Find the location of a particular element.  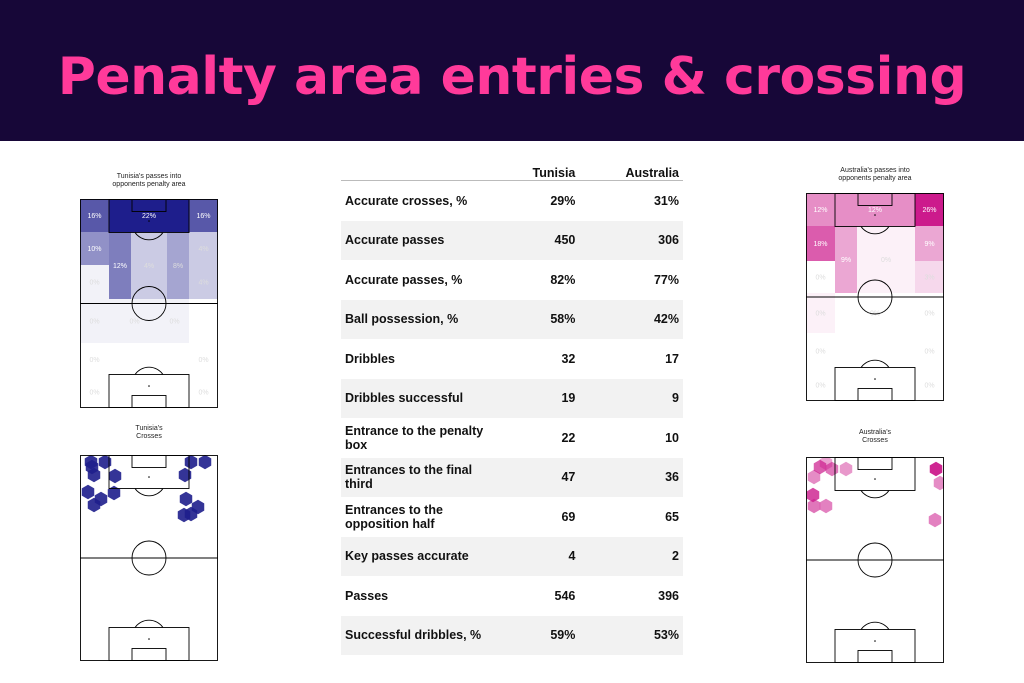

heatmap-label: 26% is located at coordinates (929, 210).